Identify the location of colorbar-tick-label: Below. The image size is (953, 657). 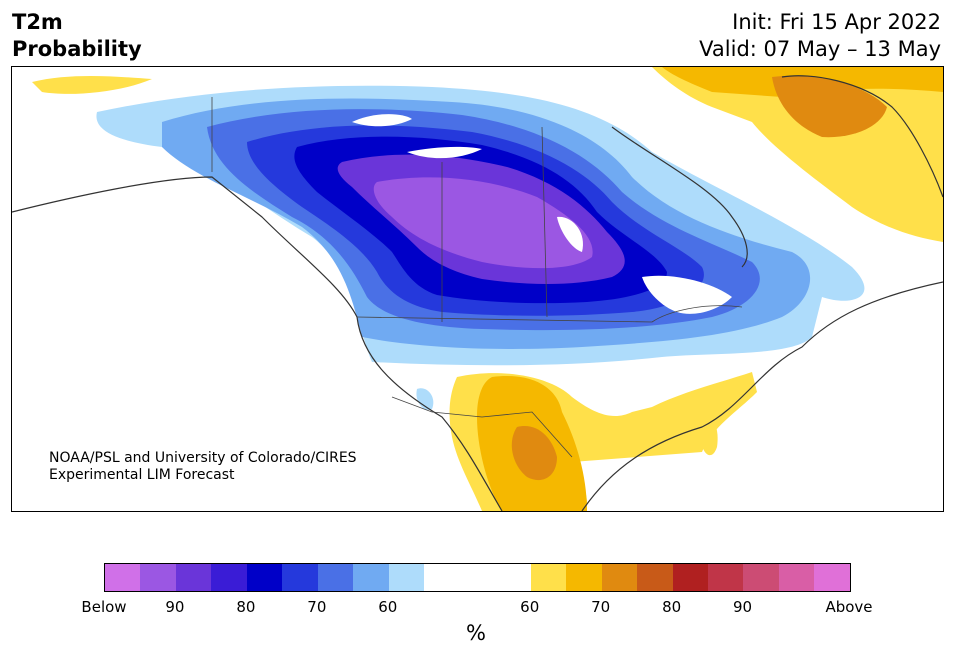
(104, 607).